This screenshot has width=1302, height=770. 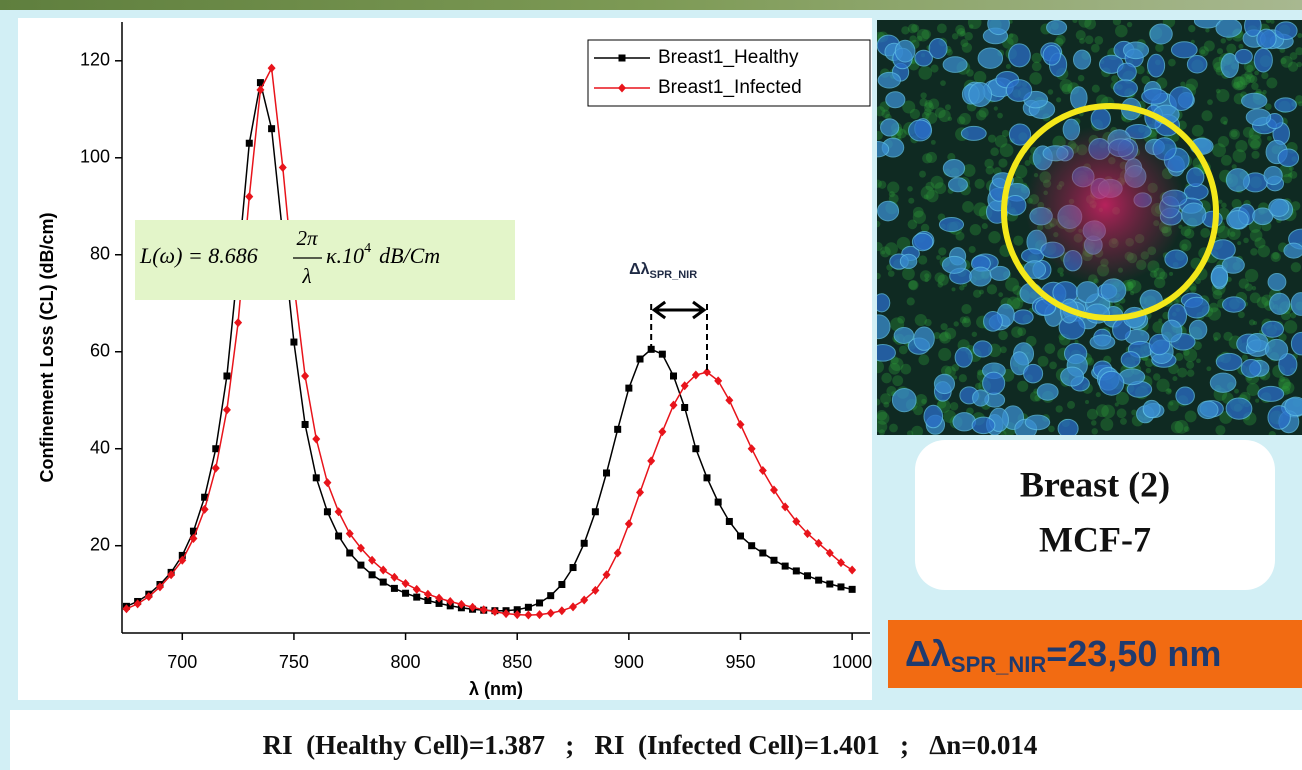 I want to click on shift-arrow, so click(x=679, y=310).